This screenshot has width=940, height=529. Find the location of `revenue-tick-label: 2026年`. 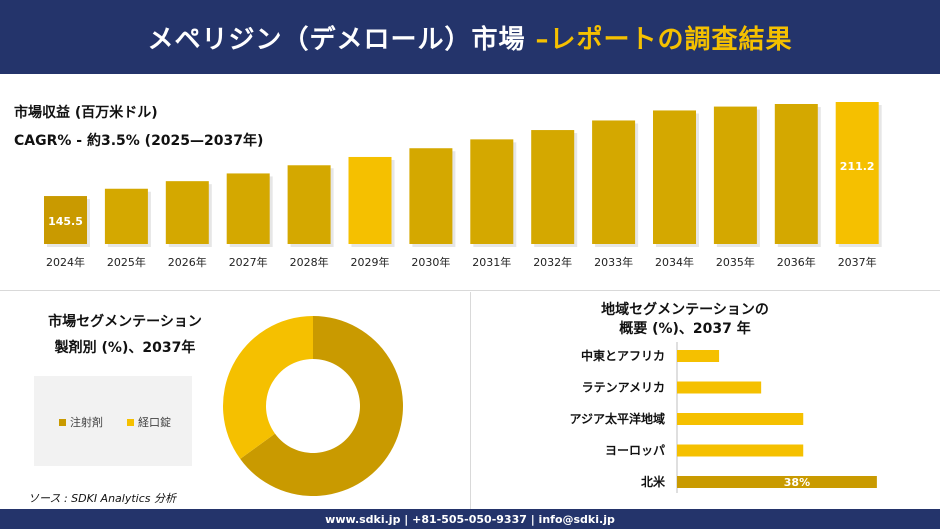

revenue-tick-label: 2026年 is located at coordinates (187, 262).